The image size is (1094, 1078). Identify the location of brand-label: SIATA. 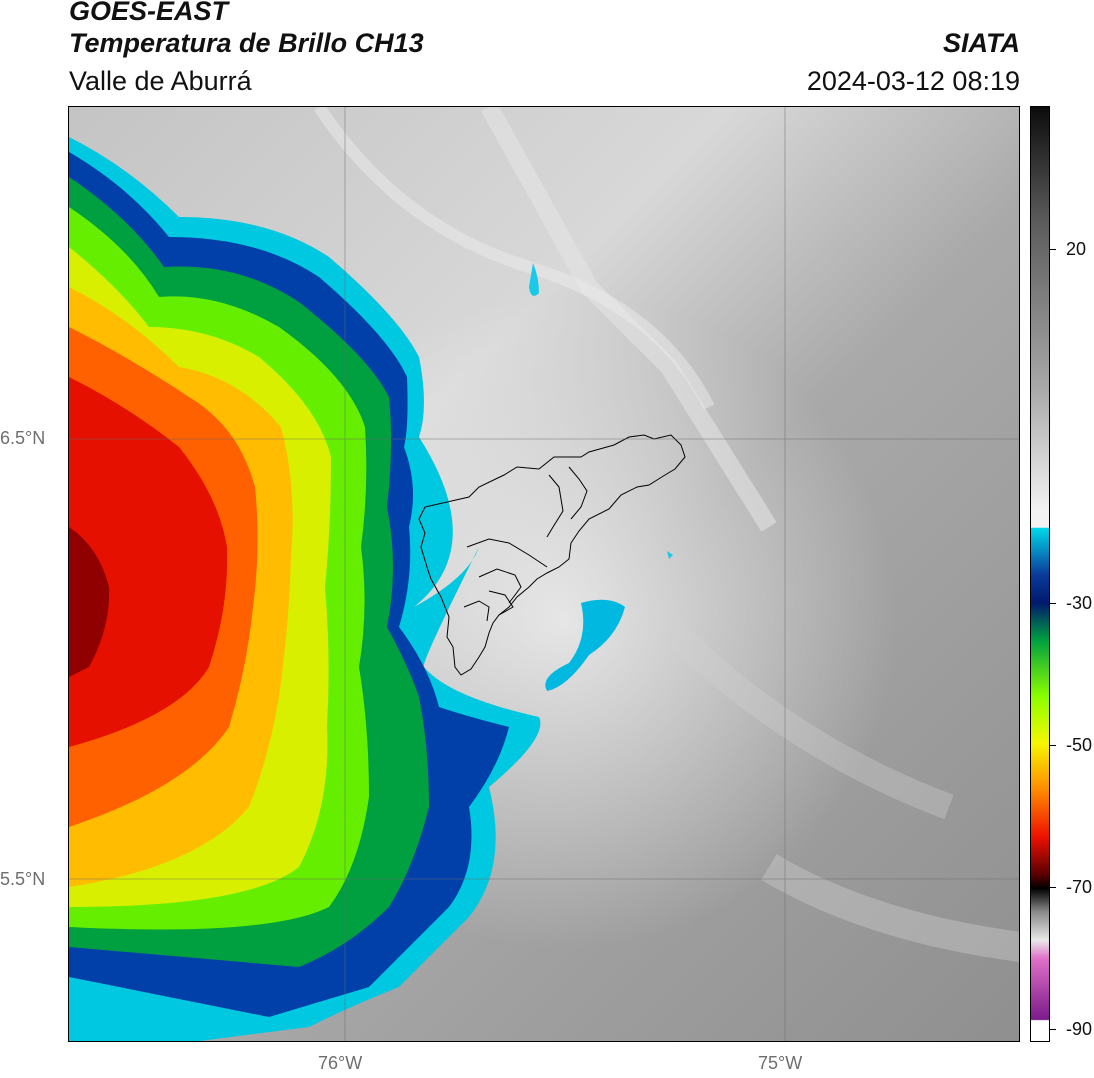
(981, 43).